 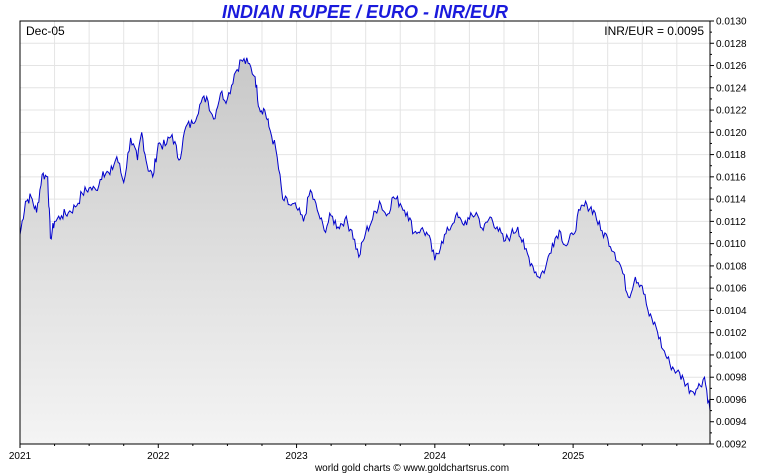 I want to click on x-tick-label: 2022, so click(x=158, y=456).